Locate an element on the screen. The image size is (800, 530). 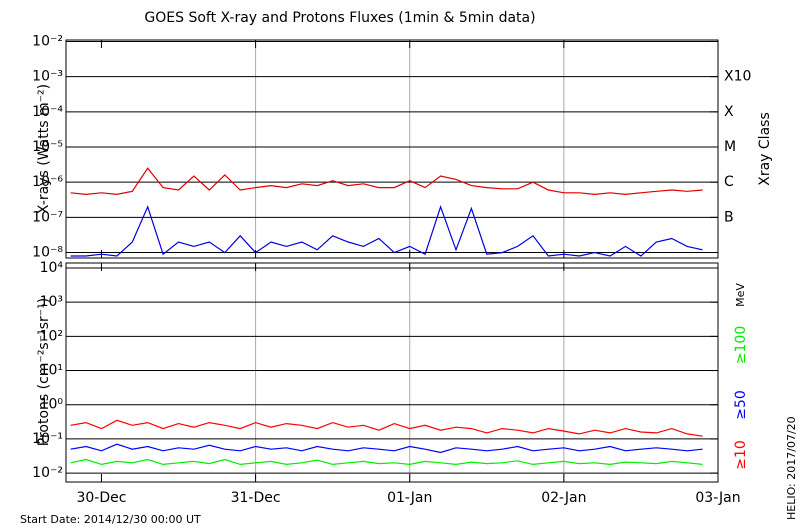
x-tick-label: 01-Jan is located at coordinates (409, 498).